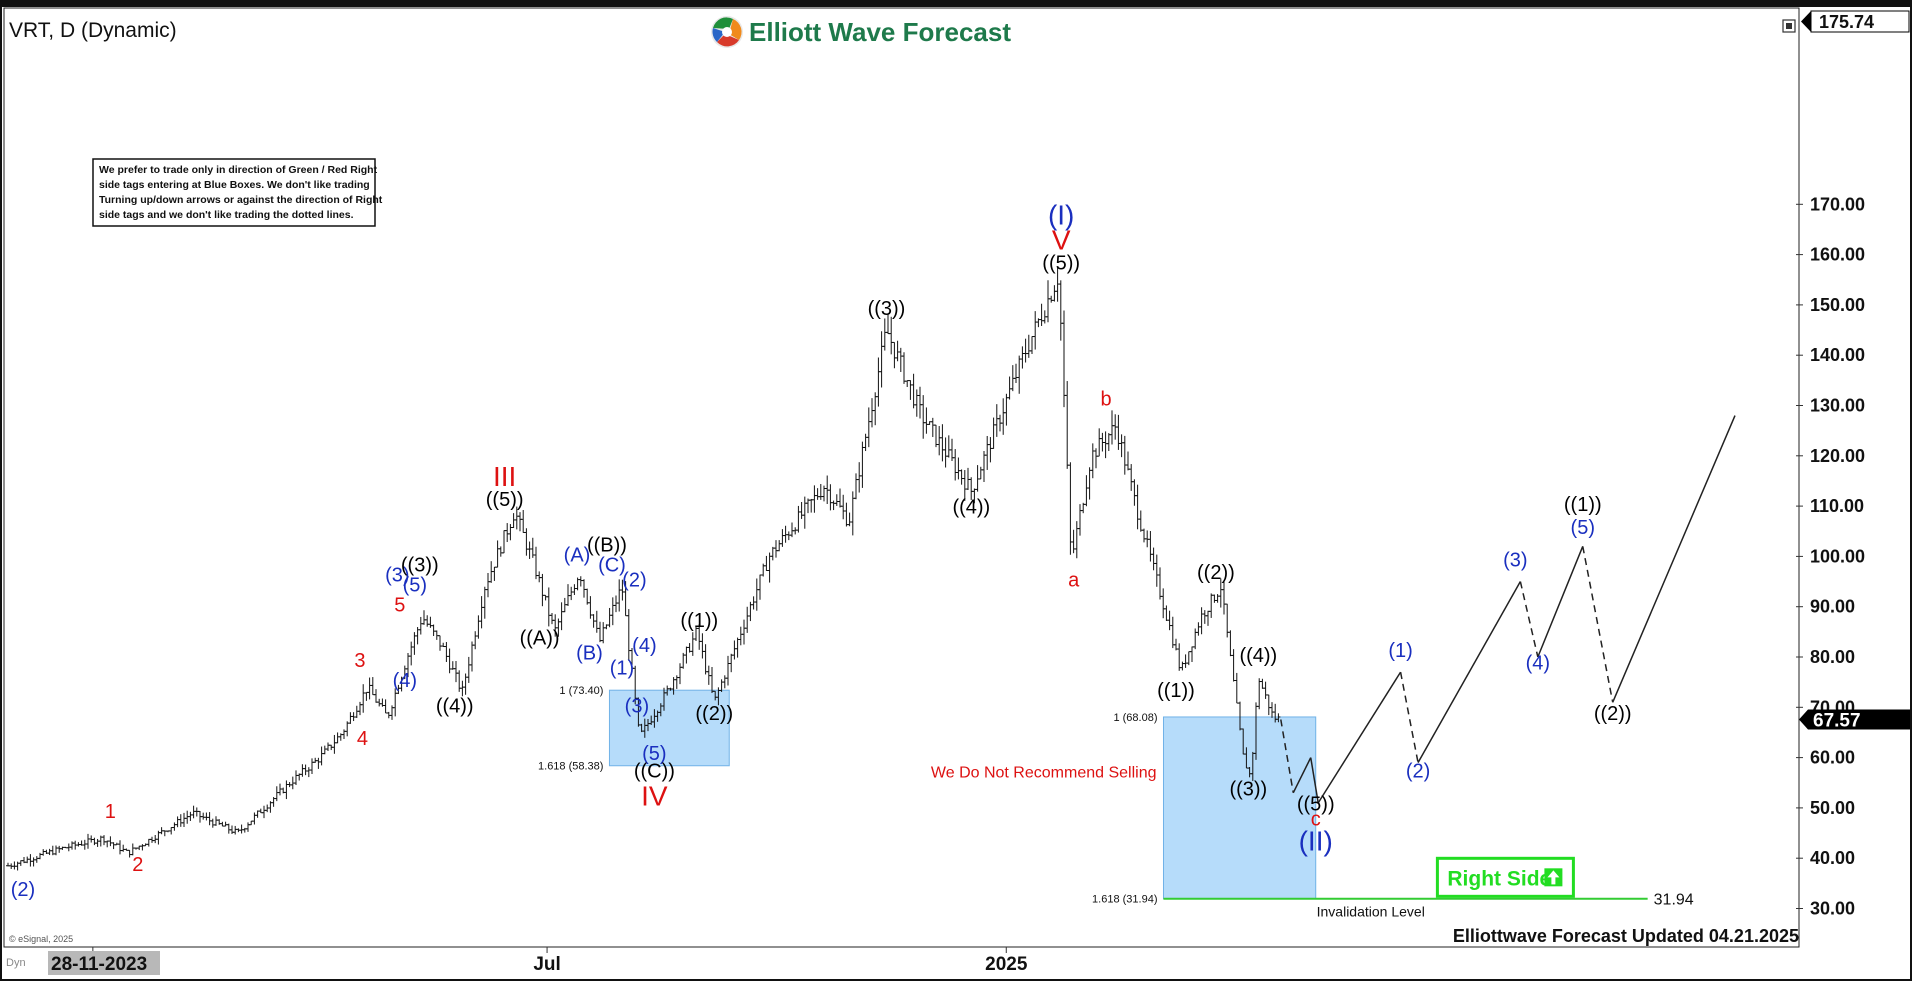  I want to click on wave-label-a: ((A)), so click(540, 638).